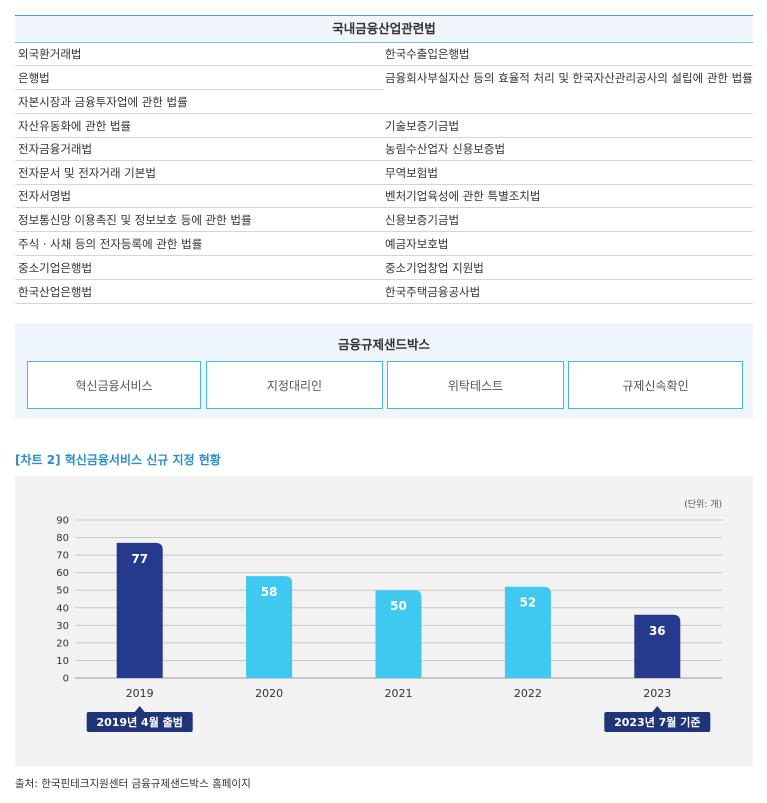 Image resolution: width=767 pixels, height=803 pixels. Describe the element at coordinates (294, 385) in the screenshot. I see `sandbox-item-designated-agent: 지정대리인` at that location.